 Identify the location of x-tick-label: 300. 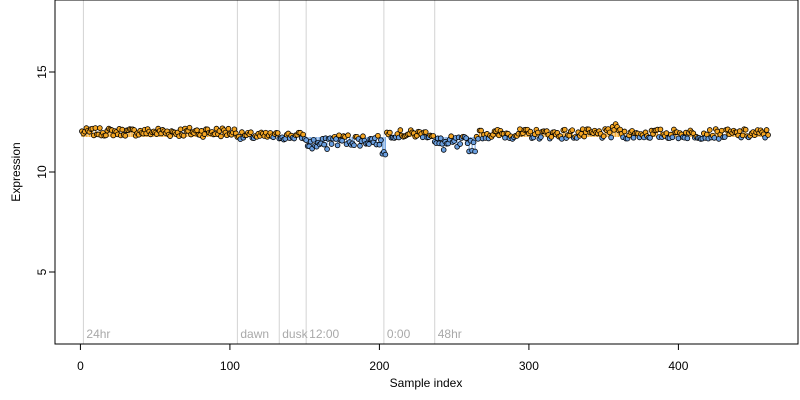
(529, 366).